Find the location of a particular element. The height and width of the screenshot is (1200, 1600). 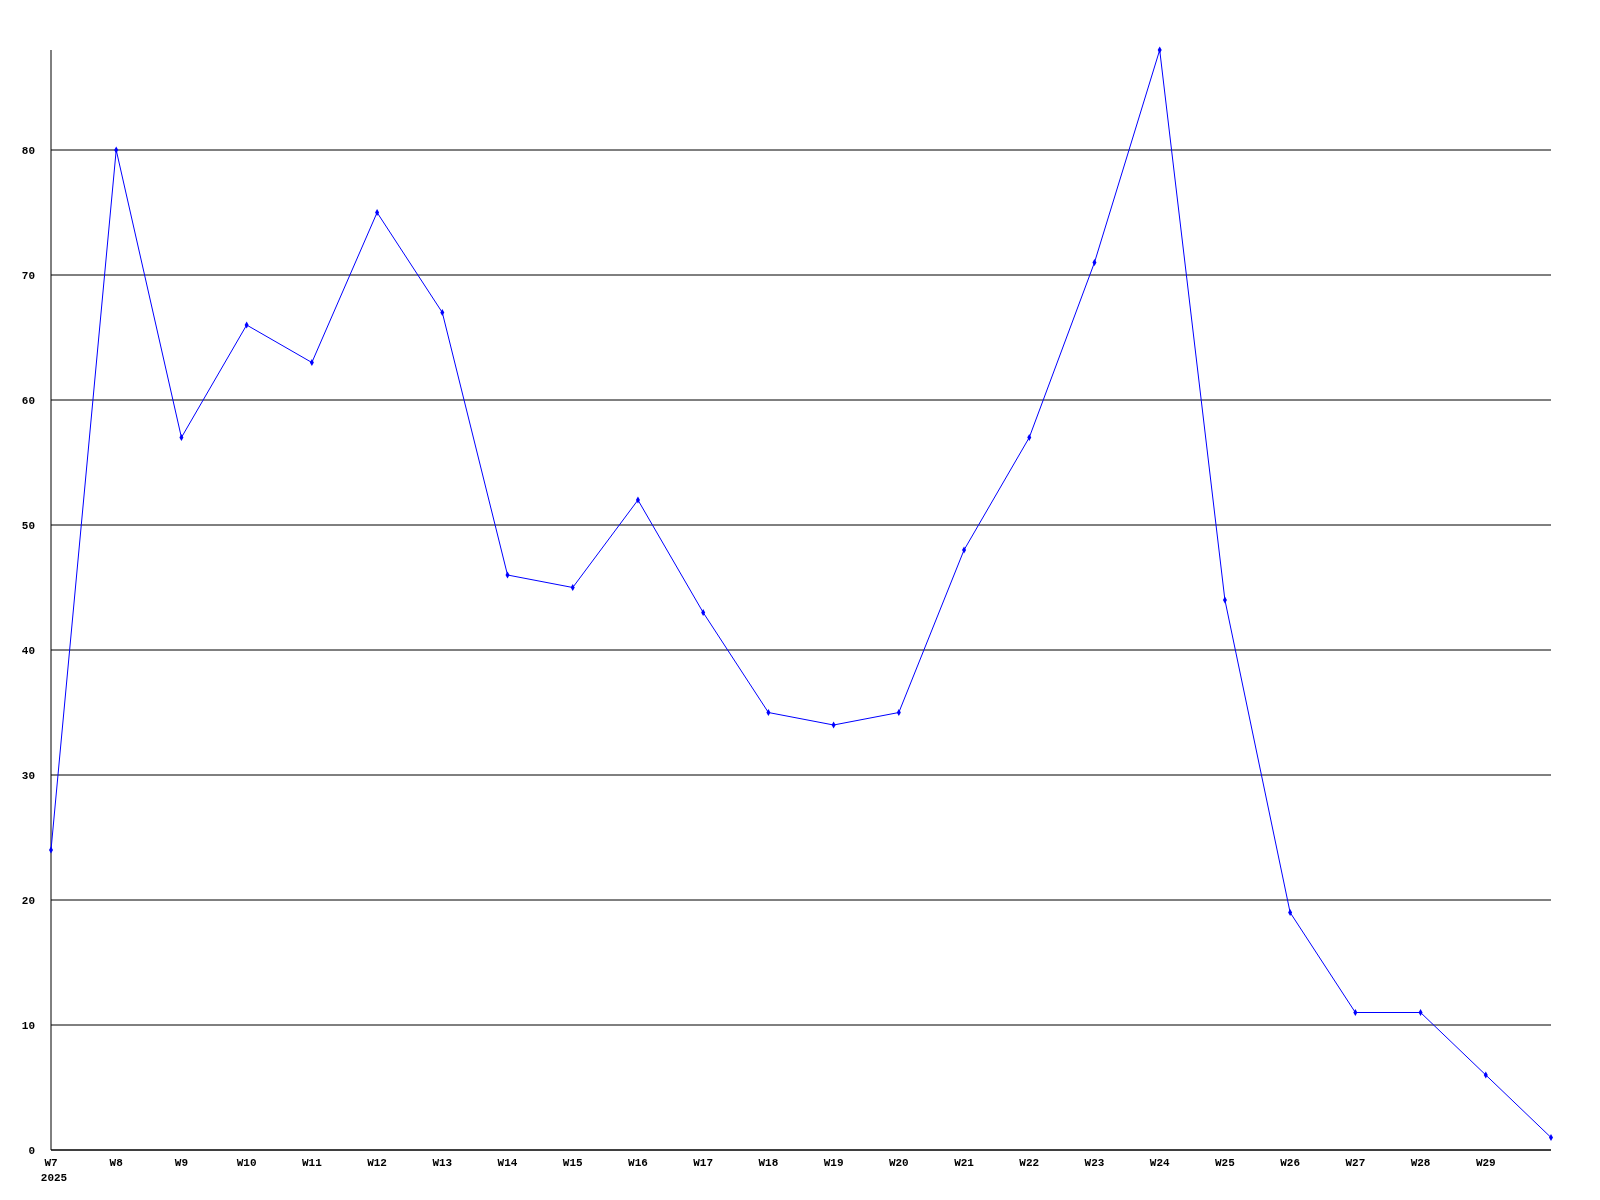

y-tick-label: 80 is located at coordinates (28, 150).